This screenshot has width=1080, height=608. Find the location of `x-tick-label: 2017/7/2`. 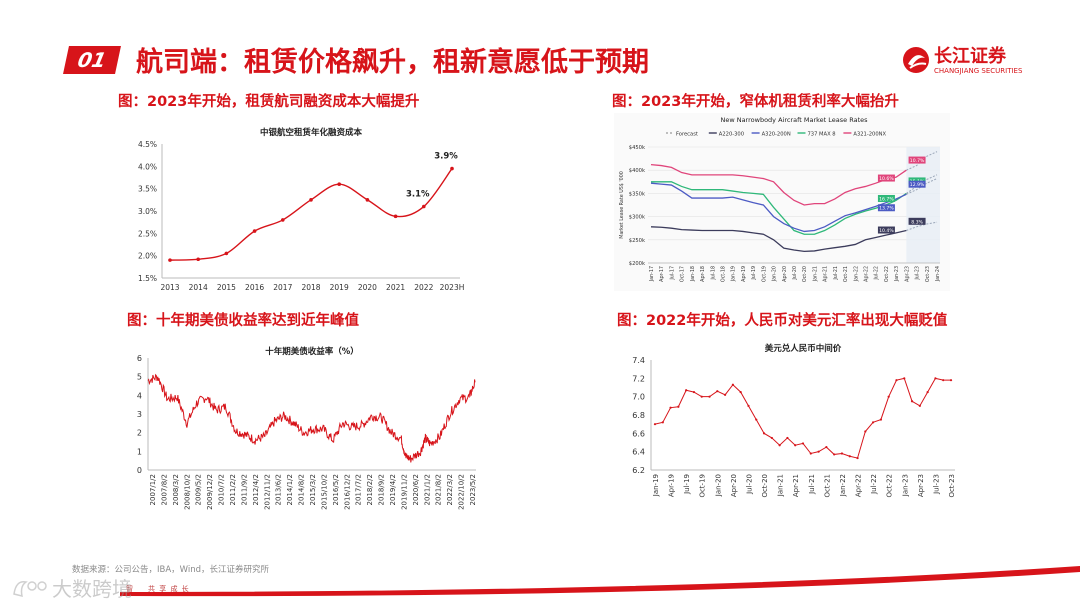

x-tick-label: 2017/7/2 is located at coordinates (359, 489).